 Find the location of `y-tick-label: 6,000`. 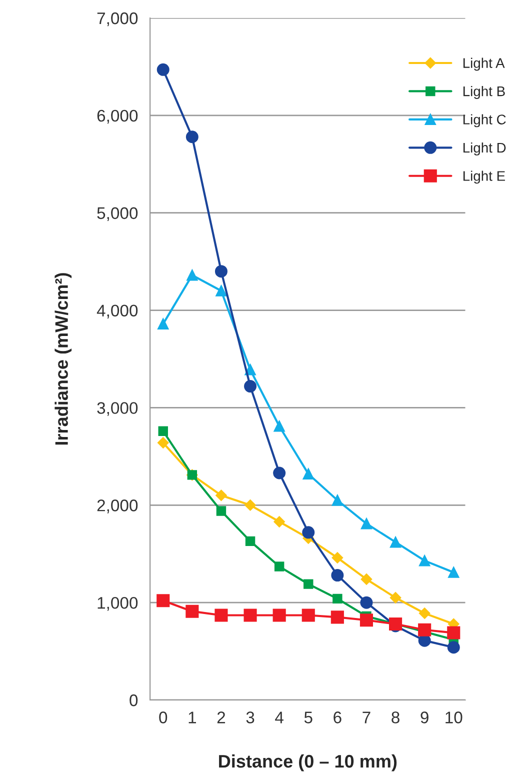

y-tick-label: 6,000 is located at coordinates (117, 117).